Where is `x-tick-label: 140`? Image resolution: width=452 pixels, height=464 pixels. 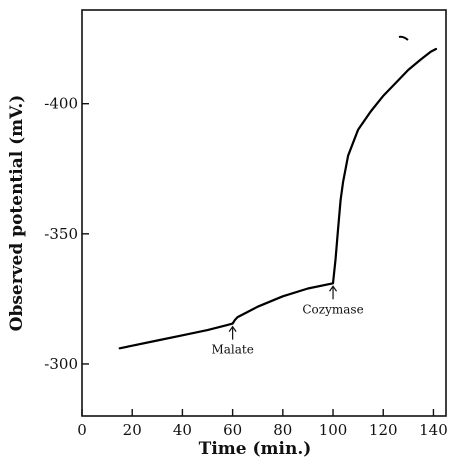
x-tick-label: 140 is located at coordinates (433, 430).